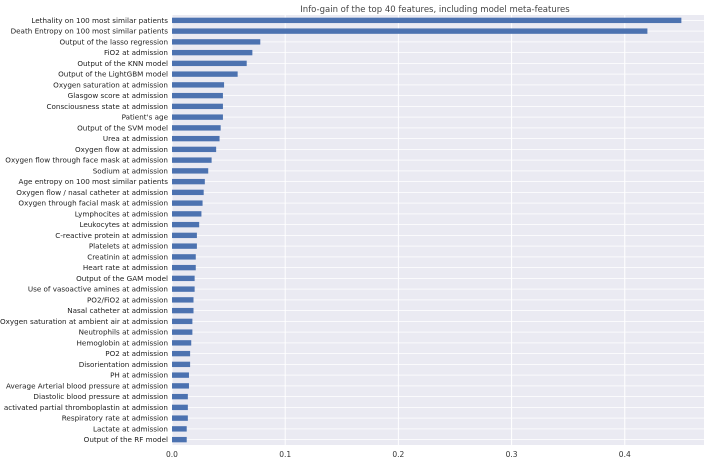 This screenshot has height=461, width=709. I want to click on category-label: Neutrophils at admission, so click(123, 332).